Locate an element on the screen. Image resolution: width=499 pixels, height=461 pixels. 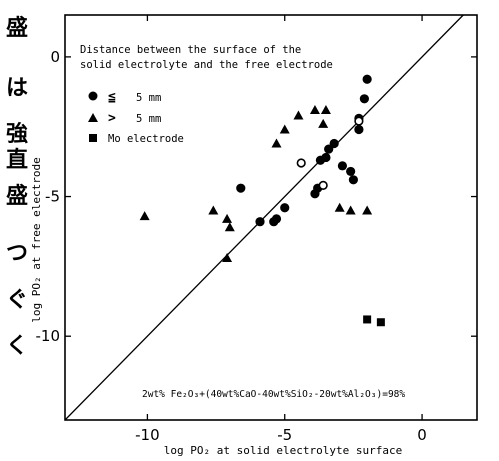
side-text-char: つ is located at coordinates (16, 253).